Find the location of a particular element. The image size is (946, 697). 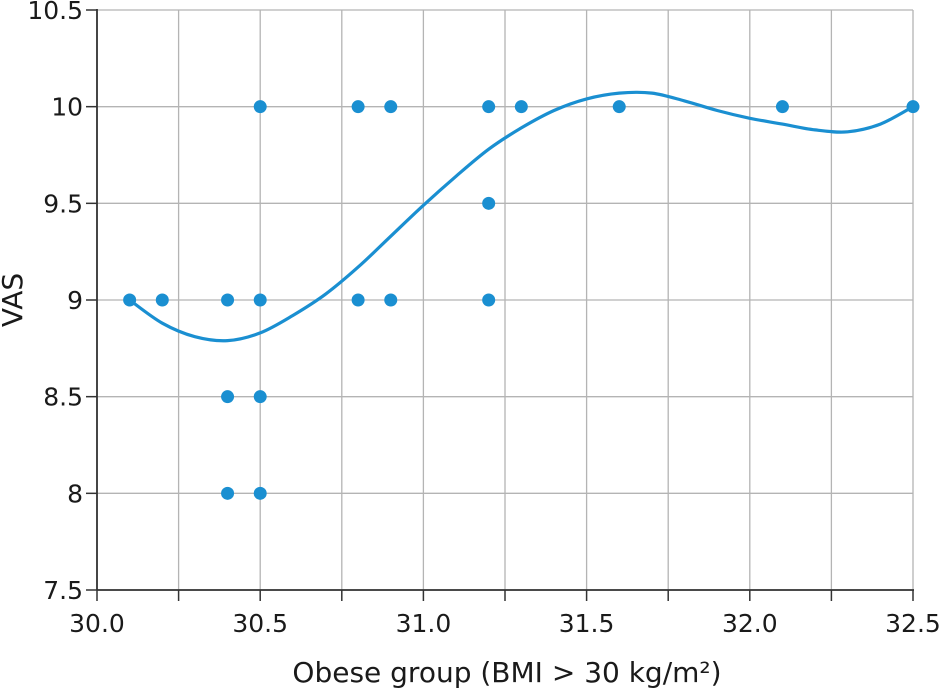

y-tick-label: 9.5 is located at coordinates (63, 203).